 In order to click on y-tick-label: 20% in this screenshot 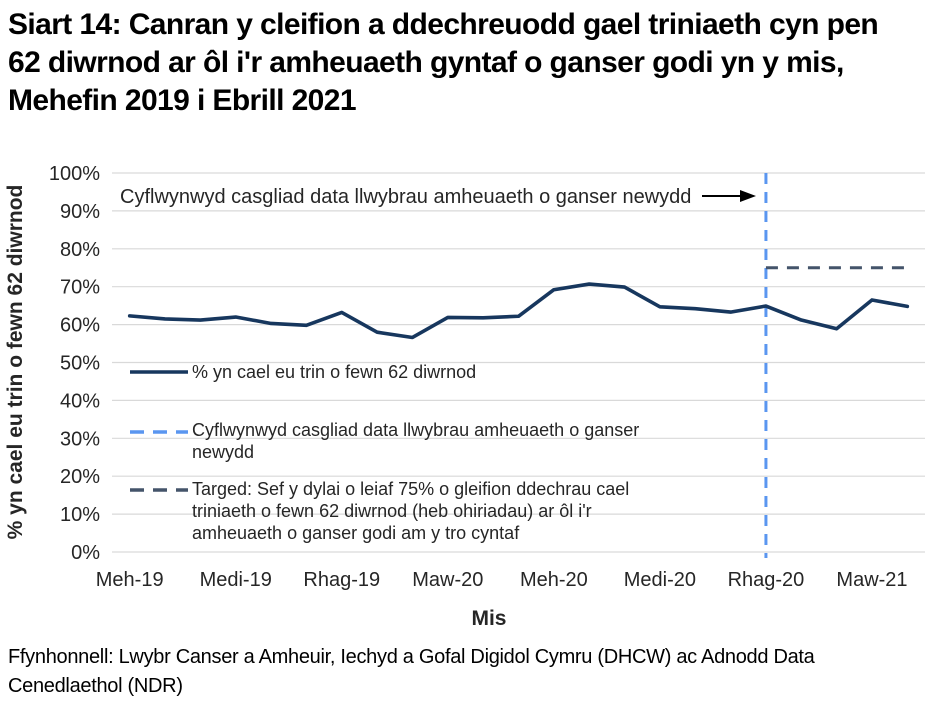, I will do `click(80, 477)`.